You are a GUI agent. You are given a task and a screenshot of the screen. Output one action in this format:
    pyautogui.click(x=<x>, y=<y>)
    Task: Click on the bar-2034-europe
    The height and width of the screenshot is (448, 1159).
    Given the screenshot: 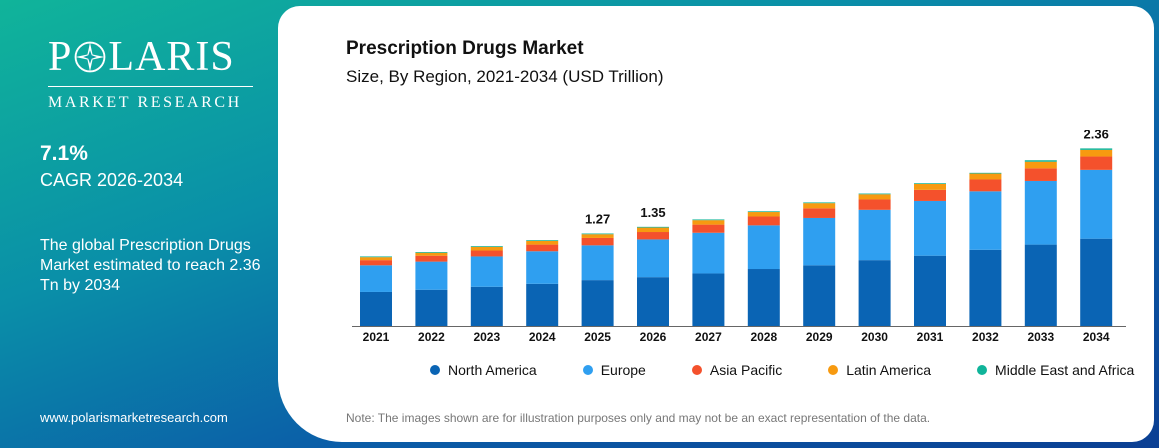 What is the action you would take?
    pyautogui.click(x=1096, y=204)
    